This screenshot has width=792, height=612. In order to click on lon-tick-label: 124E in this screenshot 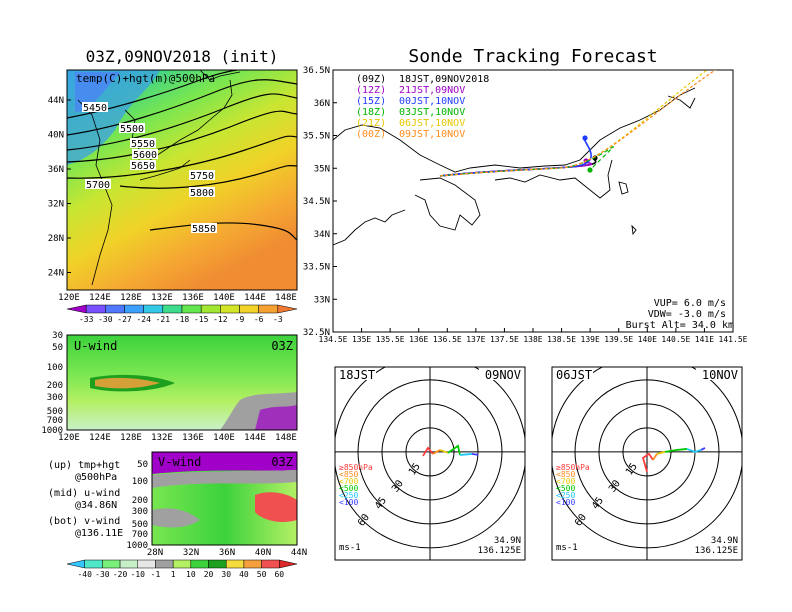, I will do `click(100, 438)`.